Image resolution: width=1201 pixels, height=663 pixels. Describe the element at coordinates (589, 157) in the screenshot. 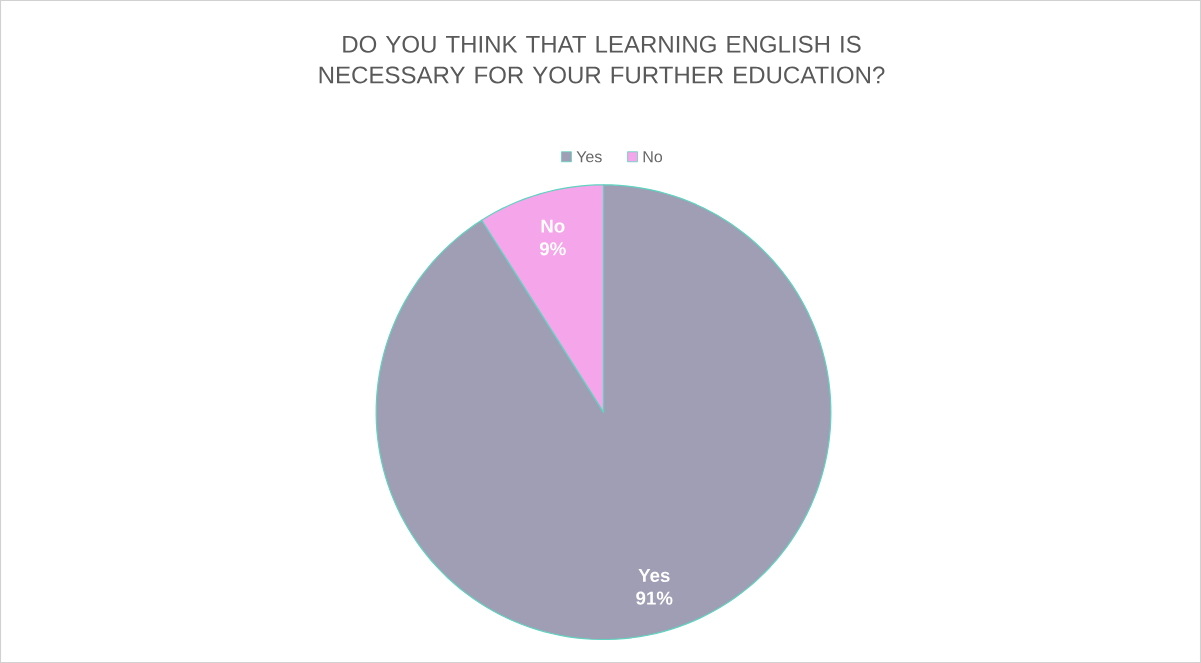

I see `legend-label: Yes` at that location.